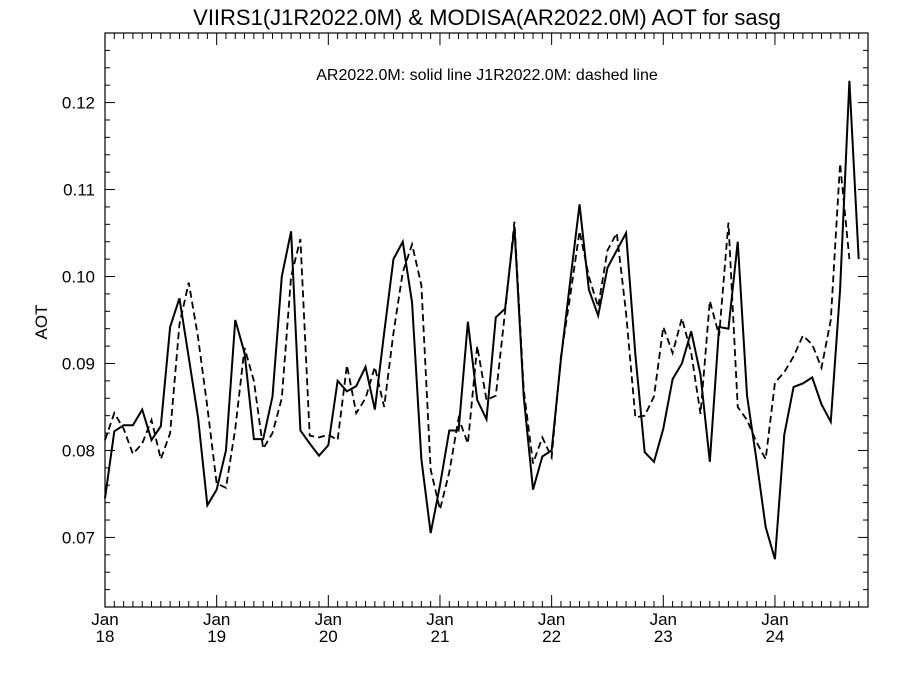 This screenshot has height=675, width=900. Describe the element at coordinates (41, 322) in the screenshot. I see `y-axis-label: AOT` at that location.